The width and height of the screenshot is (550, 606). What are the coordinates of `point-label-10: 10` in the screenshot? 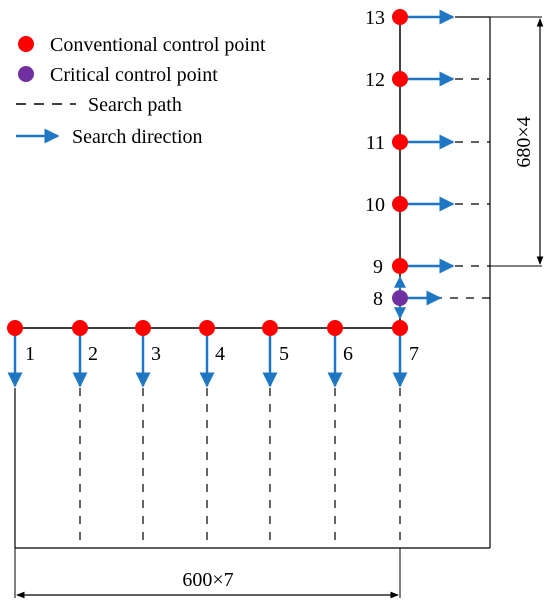 It's located at (375, 205).